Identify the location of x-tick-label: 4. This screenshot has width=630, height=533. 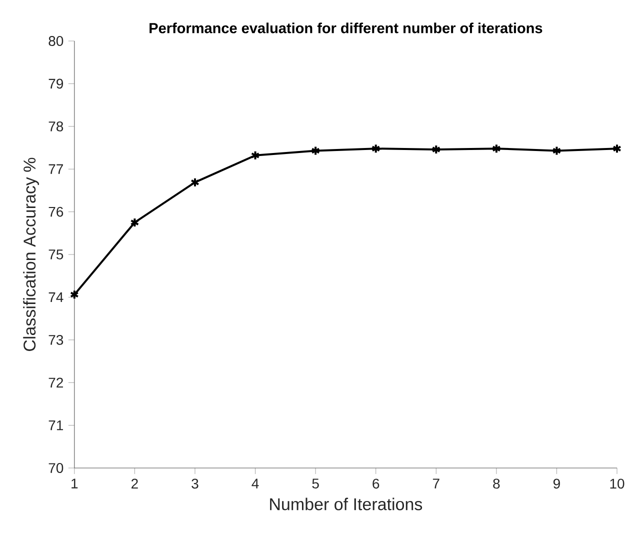
(255, 483).